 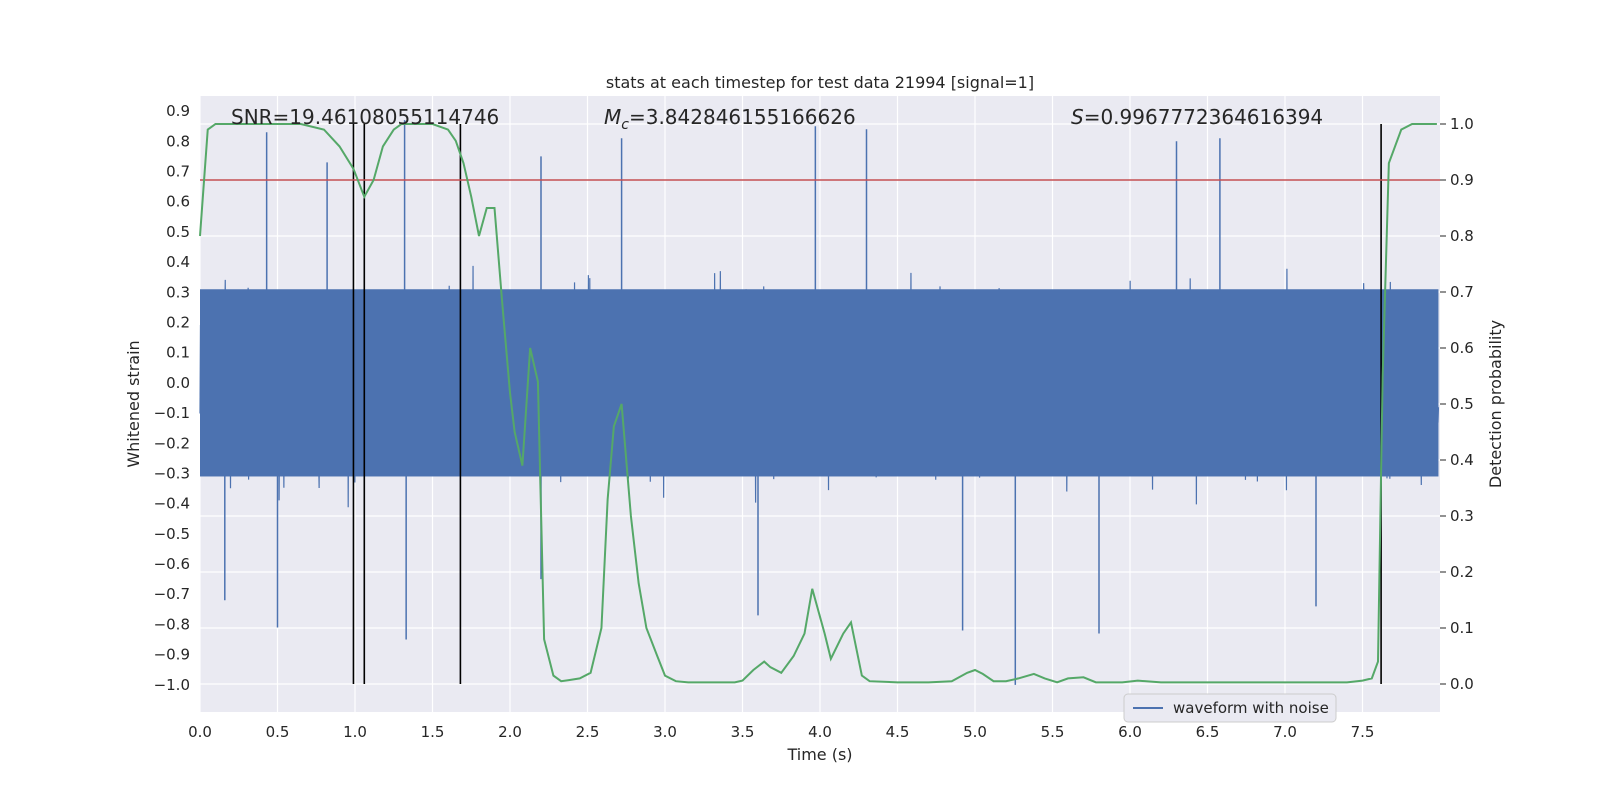 I want to click on y-tick-label-left-0: 0.9, so click(x=178, y=111).